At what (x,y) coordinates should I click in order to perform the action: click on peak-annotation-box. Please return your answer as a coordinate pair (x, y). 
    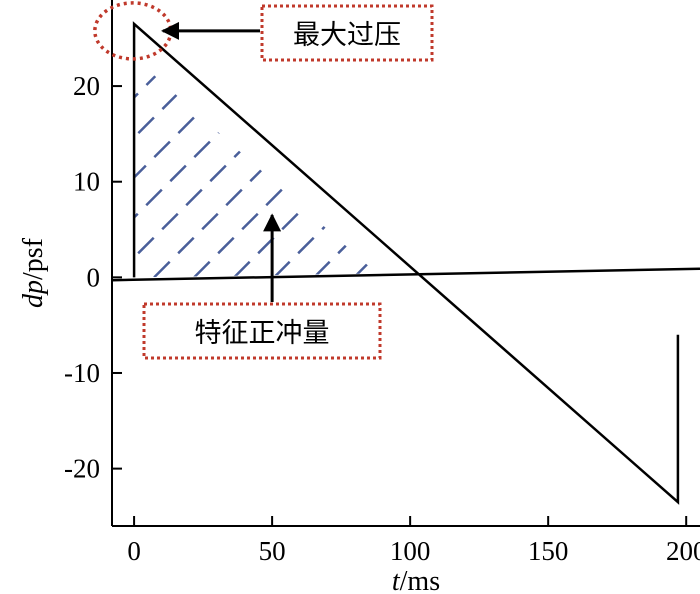
    Looking at the image, I should click on (347, 33).